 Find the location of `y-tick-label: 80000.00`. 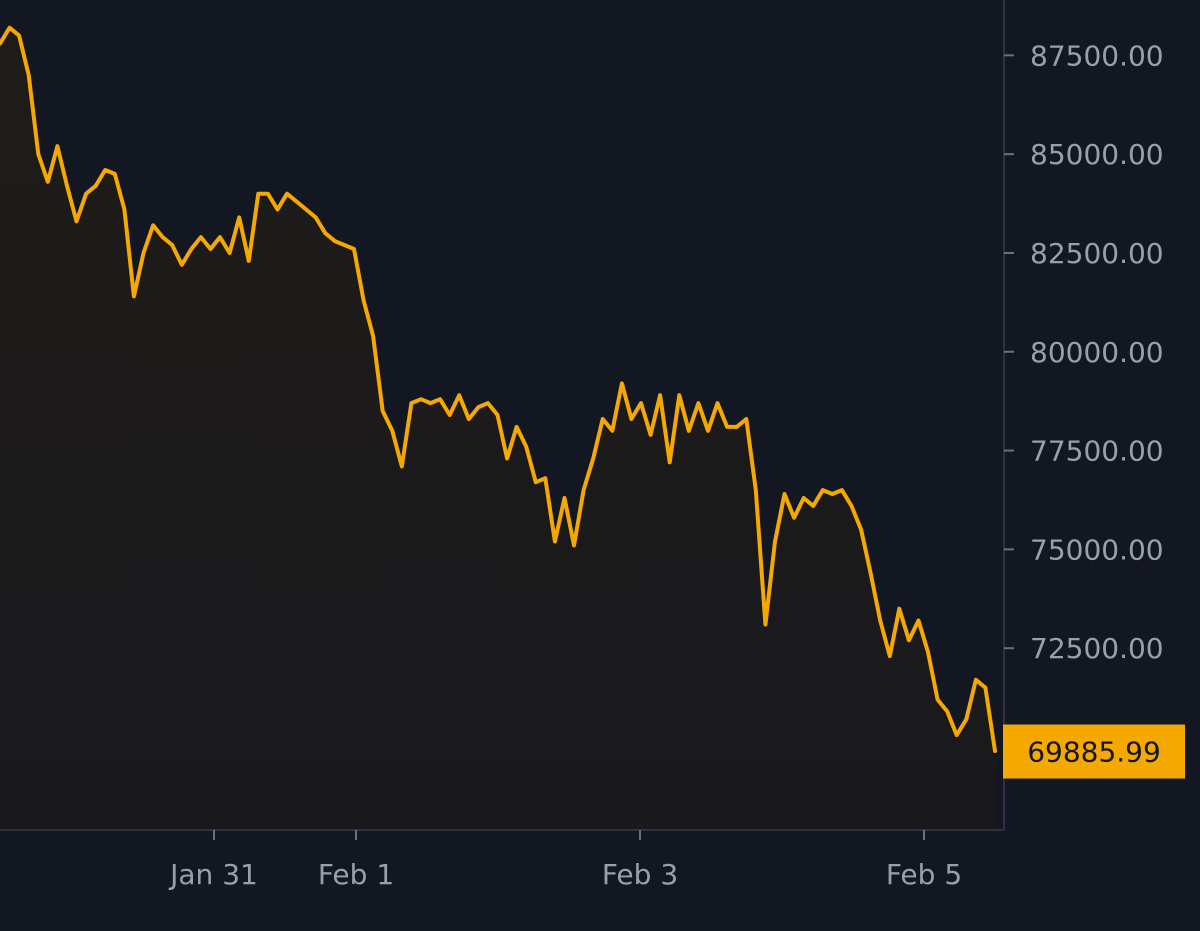

y-tick-label: 80000.00 is located at coordinates (1097, 352).